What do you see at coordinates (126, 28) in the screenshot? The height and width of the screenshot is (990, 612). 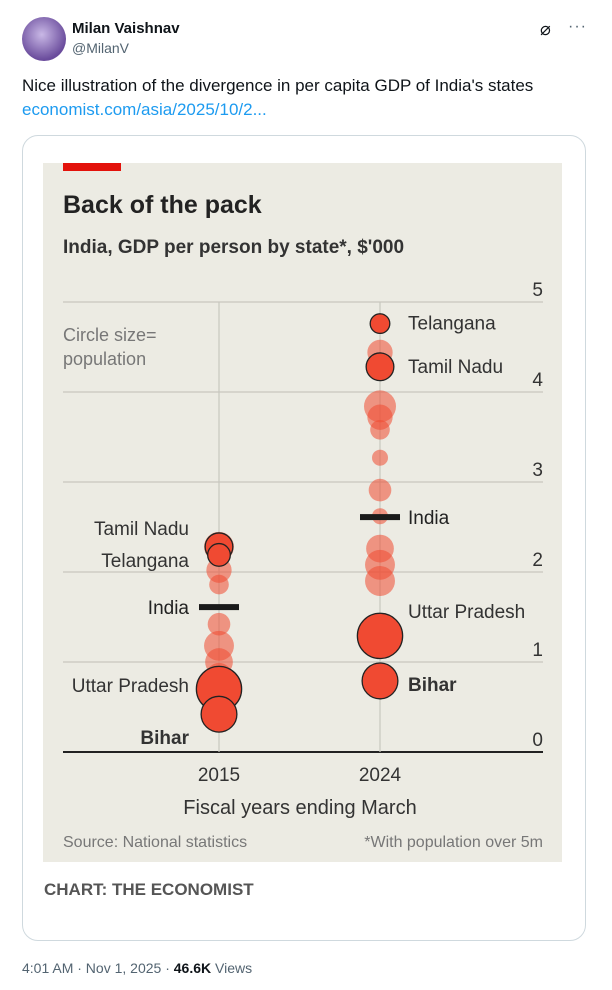 I see `author-name: Milan Vaishnav` at bounding box center [126, 28].